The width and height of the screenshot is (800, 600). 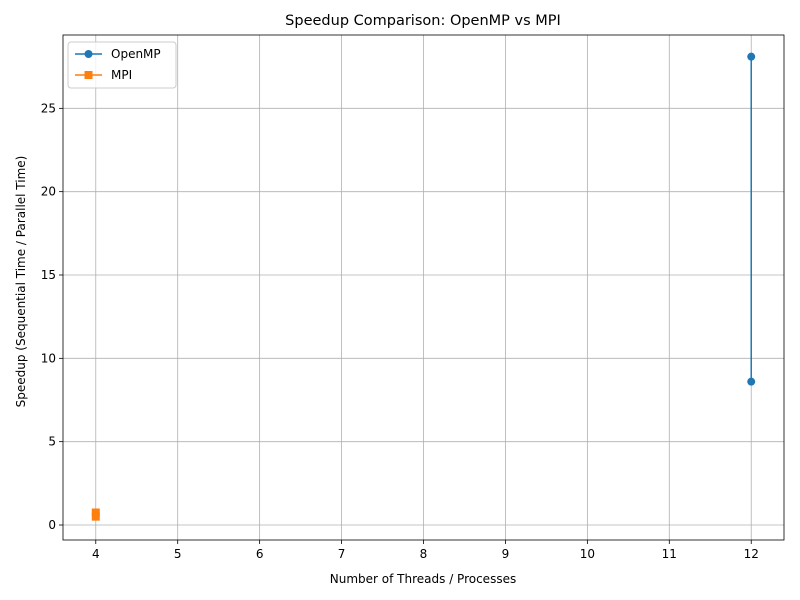 What do you see at coordinates (48, 192) in the screenshot?
I see `y-tick-label: 20` at bounding box center [48, 192].